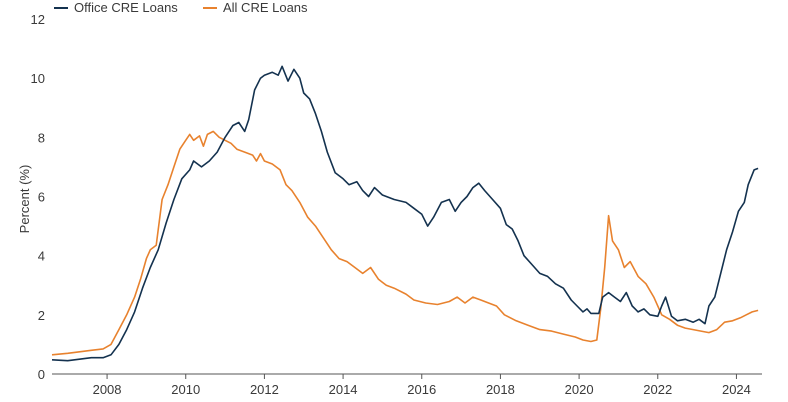  Describe the element at coordinates (579, 389) in the screenshot. I see `x-tick-label: 2020` at that location.